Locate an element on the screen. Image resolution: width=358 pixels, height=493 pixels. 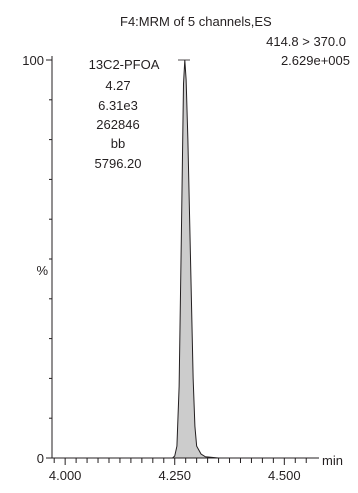
x-tick-label: 4.000 is located at coordinates (65, 475).